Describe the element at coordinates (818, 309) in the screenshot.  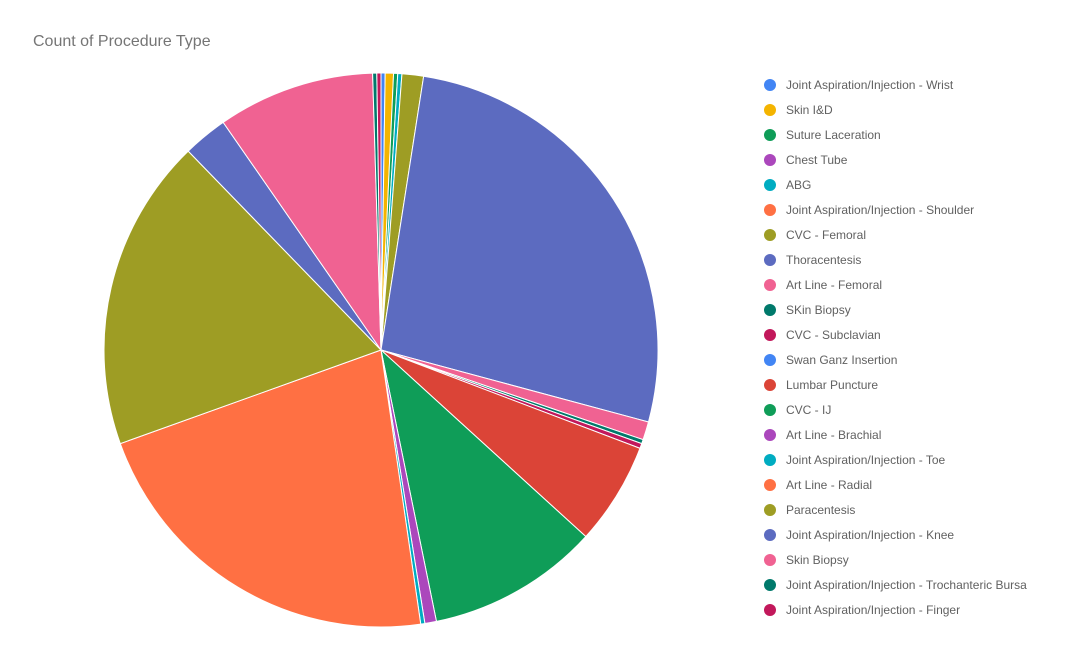
I see `legend-label: SKin Biopsy` at that location.